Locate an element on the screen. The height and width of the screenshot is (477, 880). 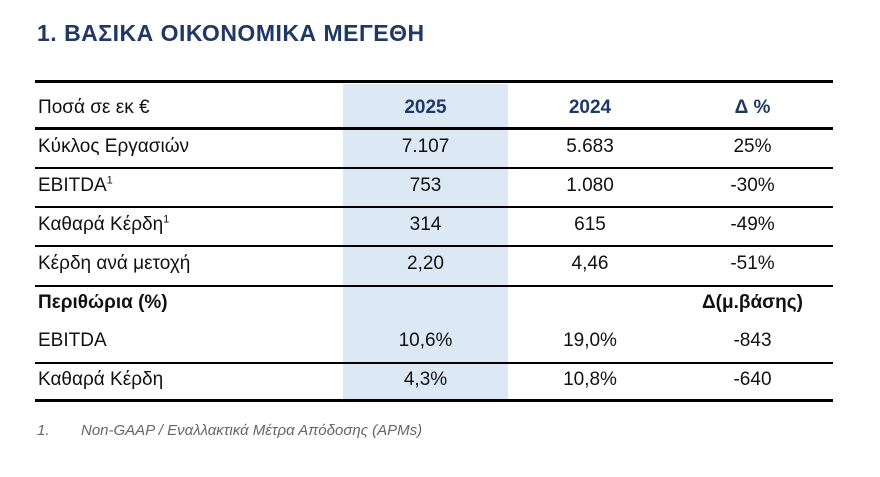
cell: 2025 is located at coordinates (425, 107).